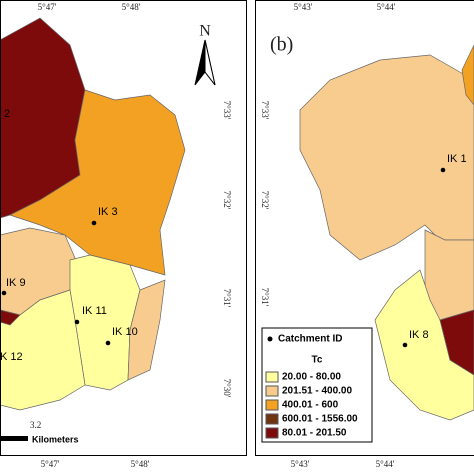  What do you see at coordinates (227, 388) in the screenshot?
I see `side-tick: 7°30'` at bounding box center [227, 388].